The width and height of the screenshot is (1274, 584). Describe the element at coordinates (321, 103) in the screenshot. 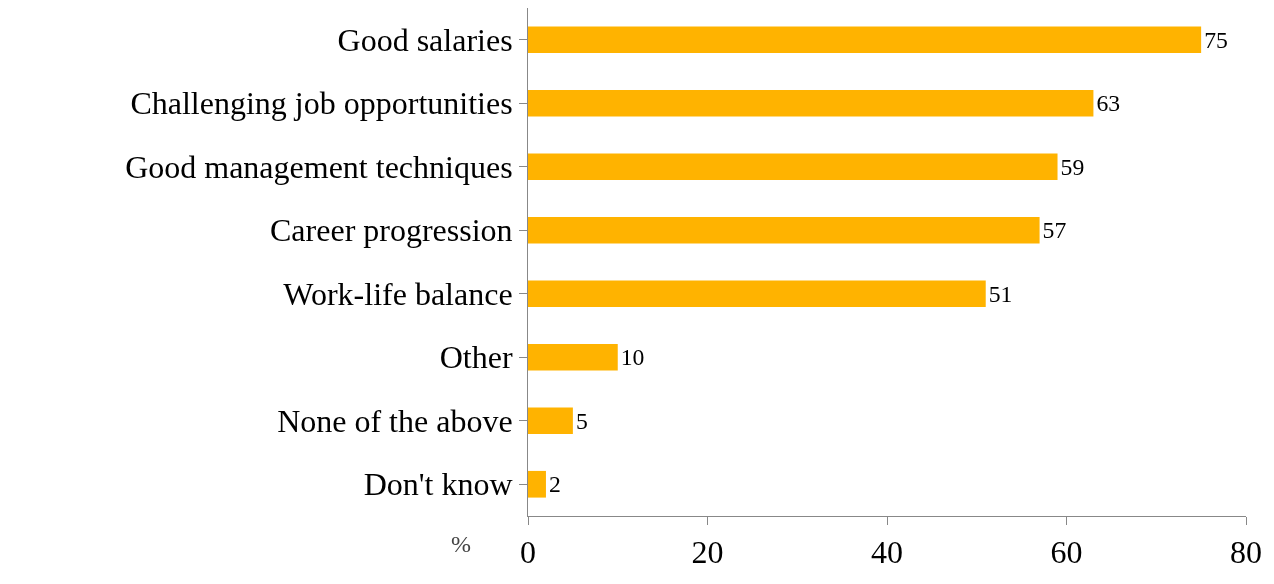

I see `y-tick-label: Challenging job opportunities` at that location.